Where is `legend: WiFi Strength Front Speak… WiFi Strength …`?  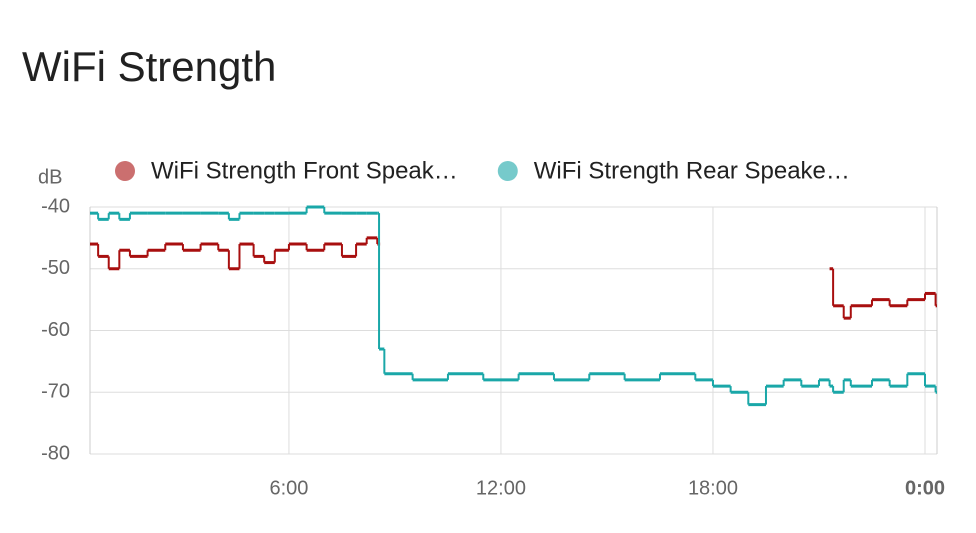 legend: WiFi Strength Front Speak… WiFi Strength … is located at coordinates (482, 170).